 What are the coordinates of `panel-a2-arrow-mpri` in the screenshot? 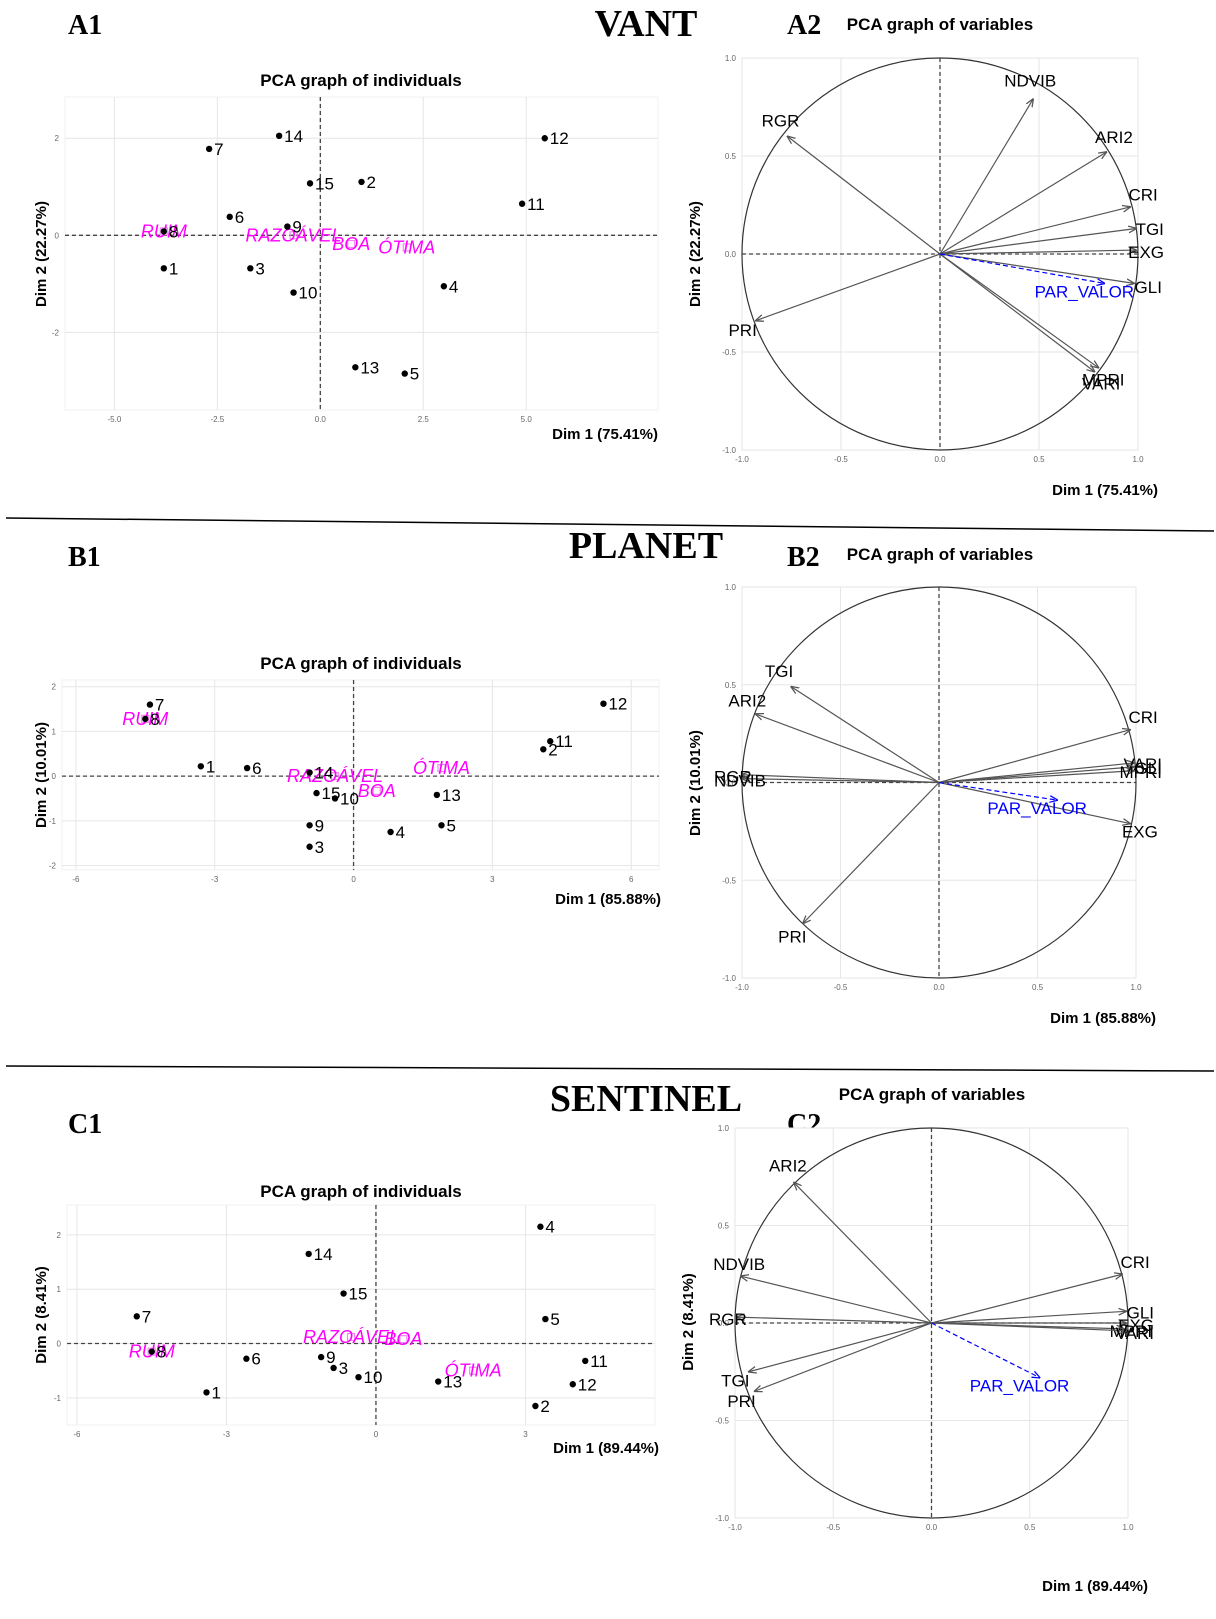 It's located at (1018, 310).